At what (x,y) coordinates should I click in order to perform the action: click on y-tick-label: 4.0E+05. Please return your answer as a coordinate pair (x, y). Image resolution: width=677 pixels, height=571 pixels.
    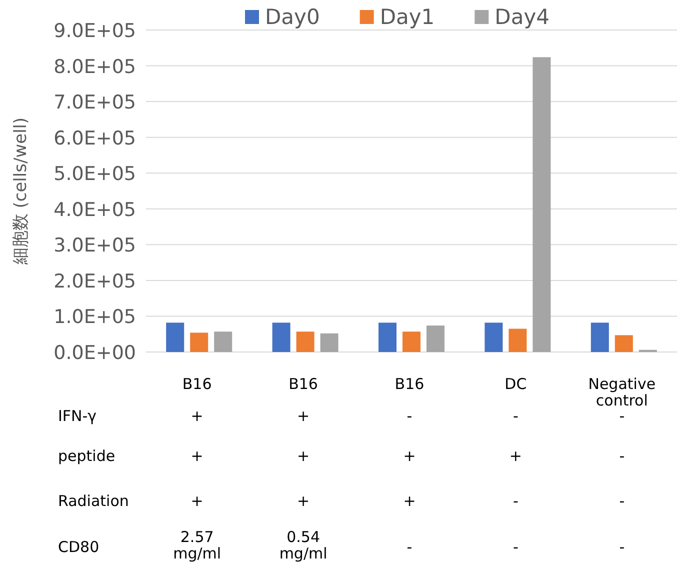
    Looking at the image, I should click on (95, 209).